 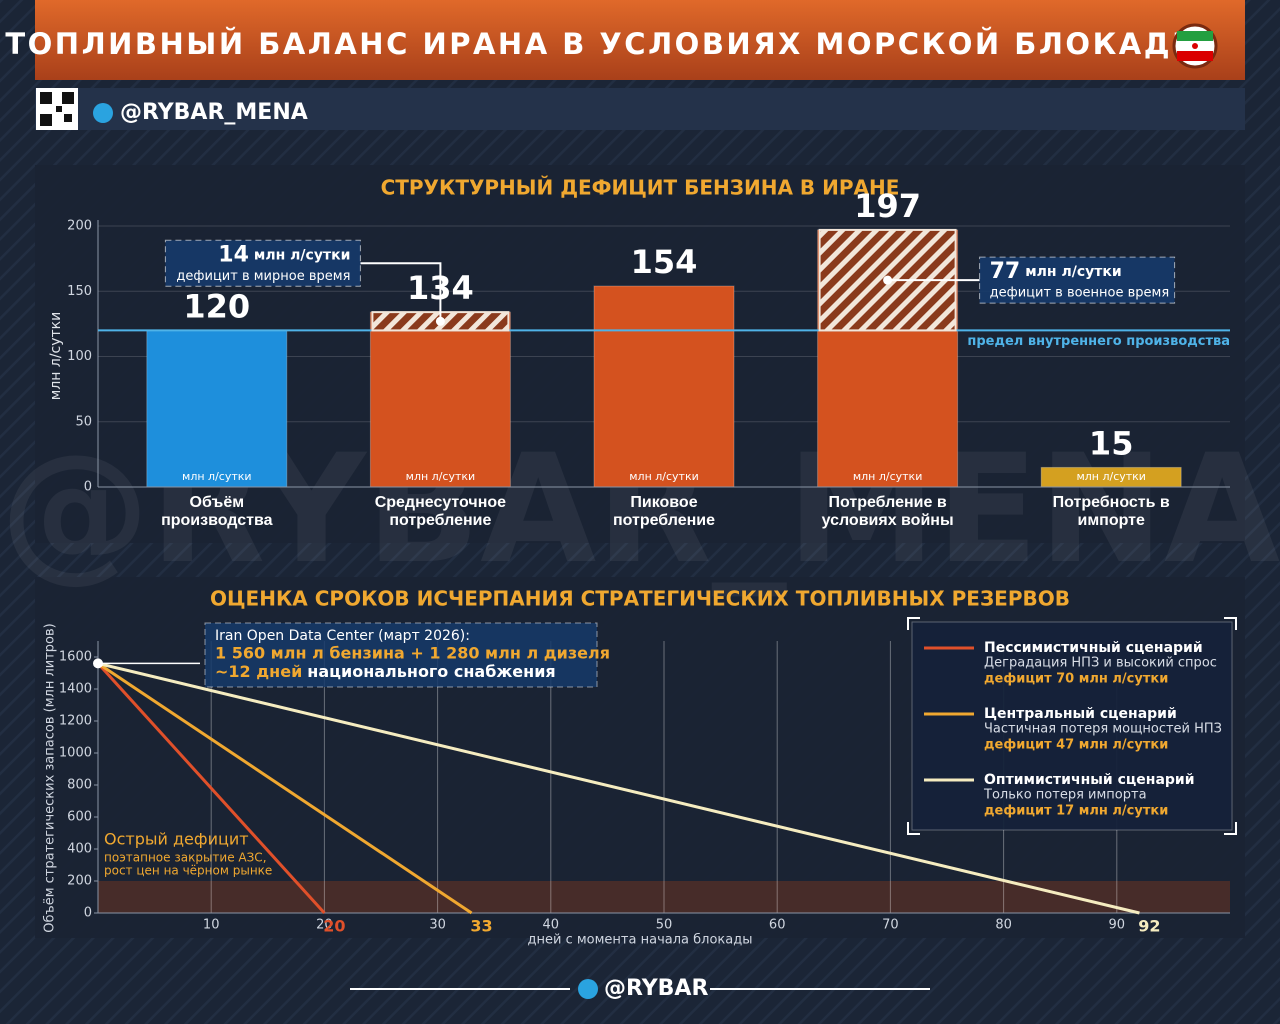 What do you see at coordinates (79, 849) in the screenshot?
I see `y-tick-label: 400` at bounding box center [79, 849].